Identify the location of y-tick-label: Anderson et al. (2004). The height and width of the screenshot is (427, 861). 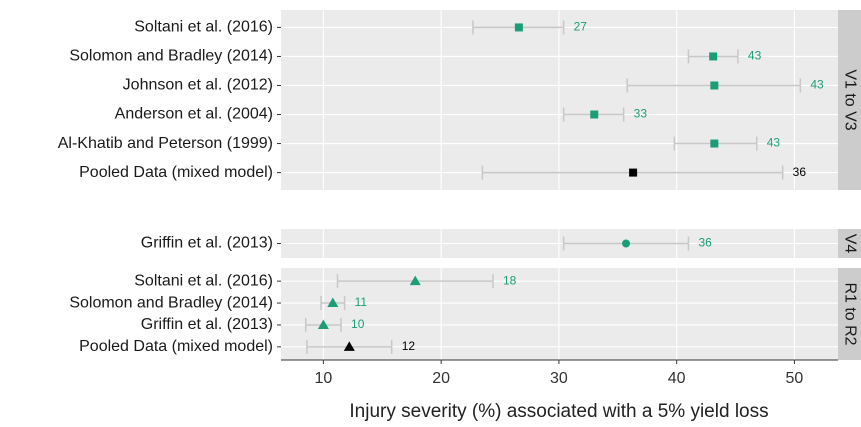
(194, 114).